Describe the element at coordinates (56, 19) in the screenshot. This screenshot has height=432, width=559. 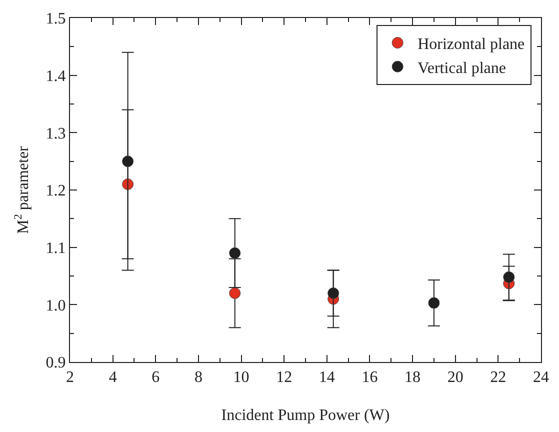
I see `y-tick-label: 1.5` at that location.